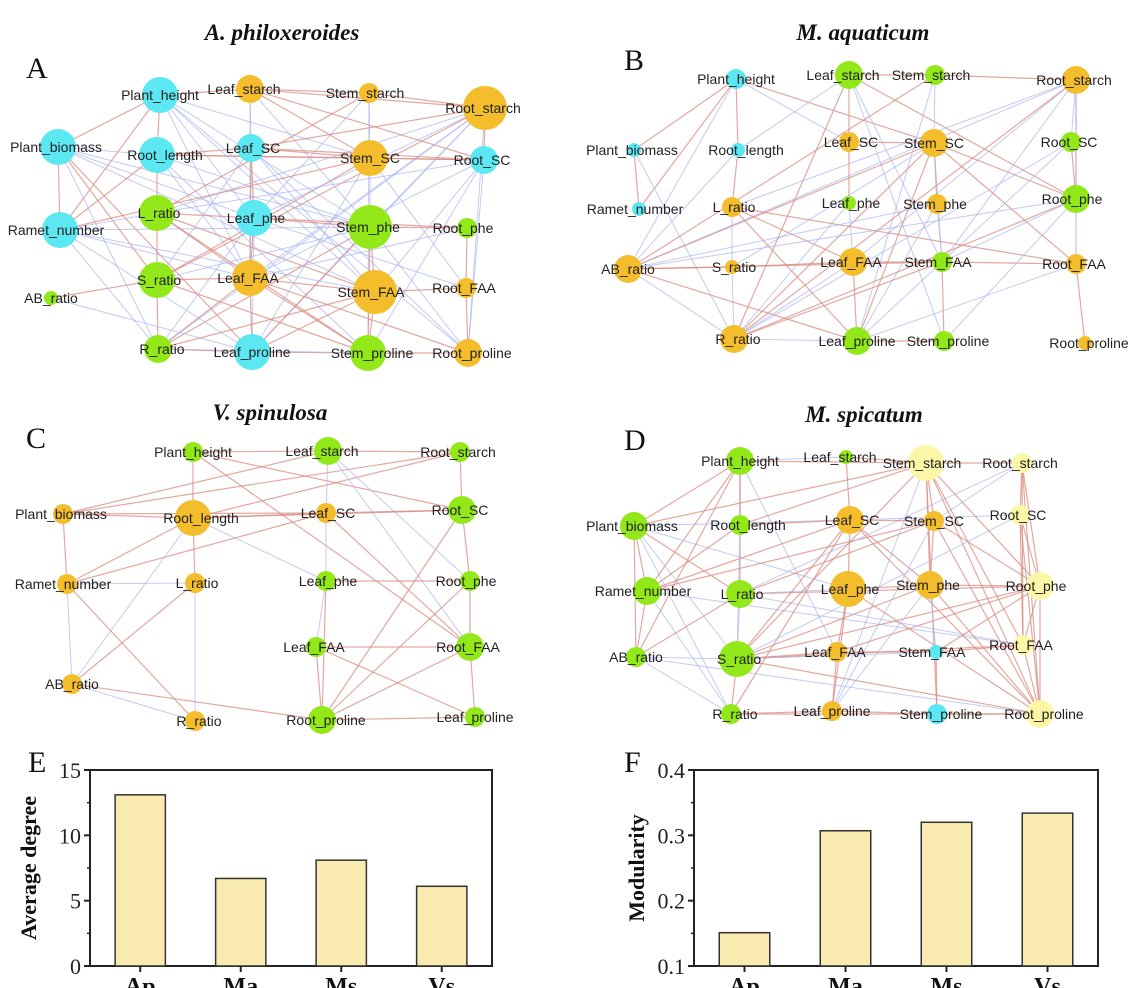 The width and height of the screenshot is (1139, 988). I want to click on network-node: S_ratio, so click(159, 280).